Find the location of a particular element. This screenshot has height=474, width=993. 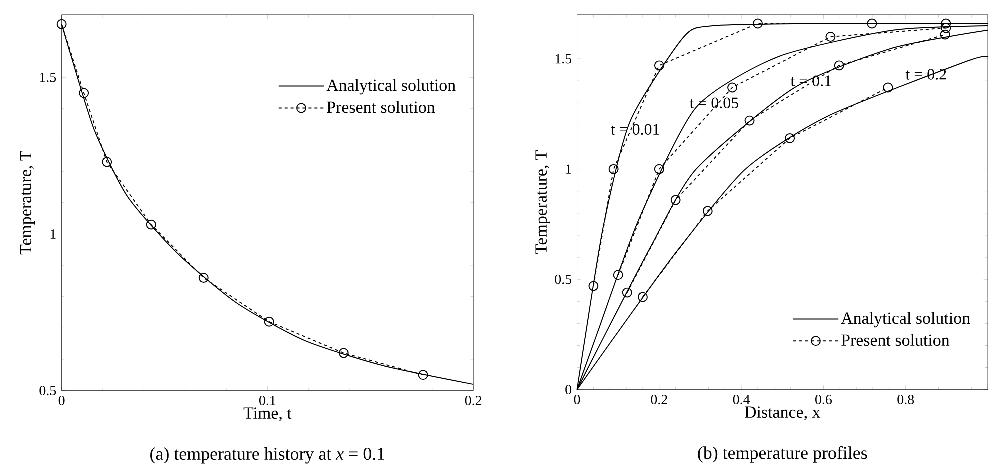

x-axis-title: Distance, x is located at coordinates (783, 413).